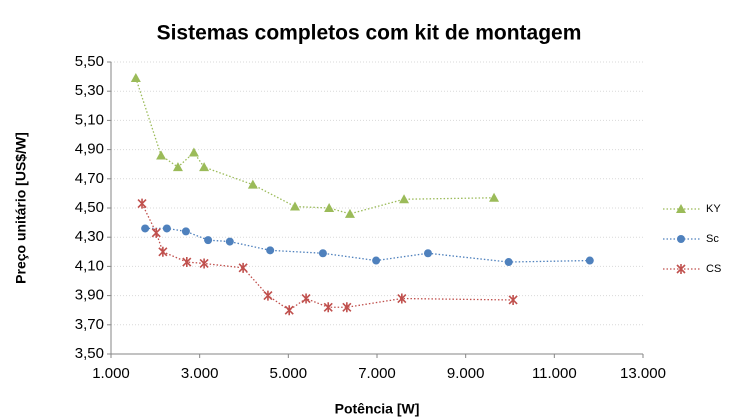  What do you see at coordinates (89, 207) in the screenshot?
I see `y-tick-label: 4,50` at bounding box center [89, 207].